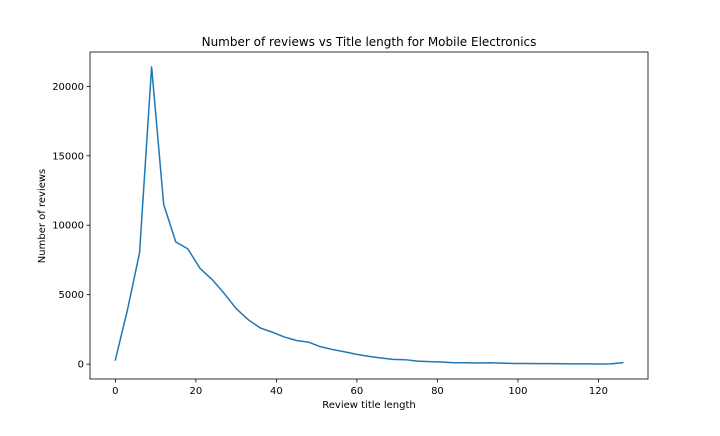 This screenshot has height=436, width=720. Describe the element at coordinates (71, 295) in the screenshot. I see `y-tick-label: 5000` at that location.